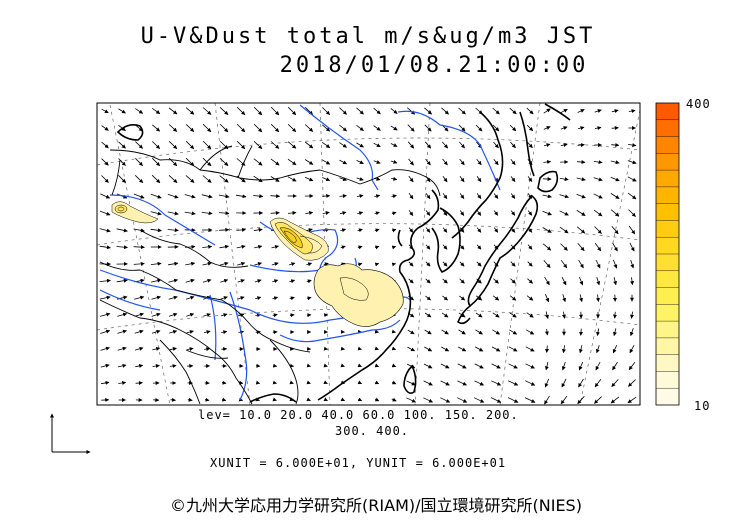 Image resolution: width=752 pixels, height=532 pixels. Describe the element at coordinates (358, 415) in the screenshot. I see `contour-levels-line1: lev= 10.0 20.0 40.0 60.0 100. 150. 200.` at that location.